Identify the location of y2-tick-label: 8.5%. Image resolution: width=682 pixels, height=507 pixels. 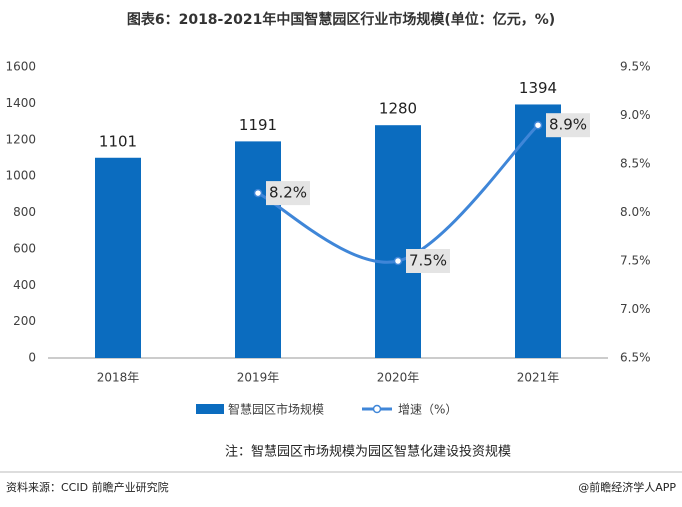
(635, 164).